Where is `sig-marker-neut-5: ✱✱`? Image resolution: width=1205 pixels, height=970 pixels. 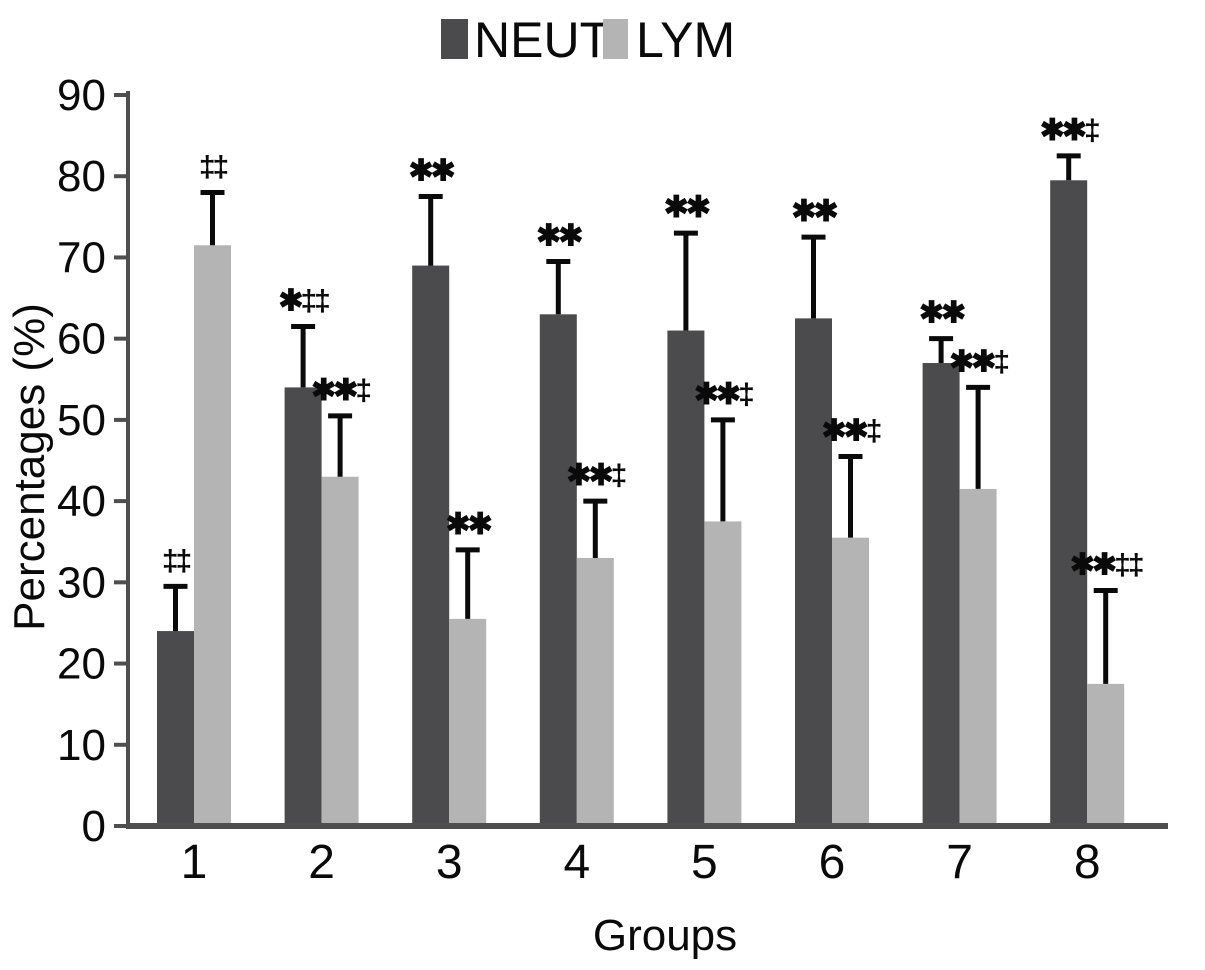 sig-marker-neut-5: ✱✱ is located at coordinates (687, 207).